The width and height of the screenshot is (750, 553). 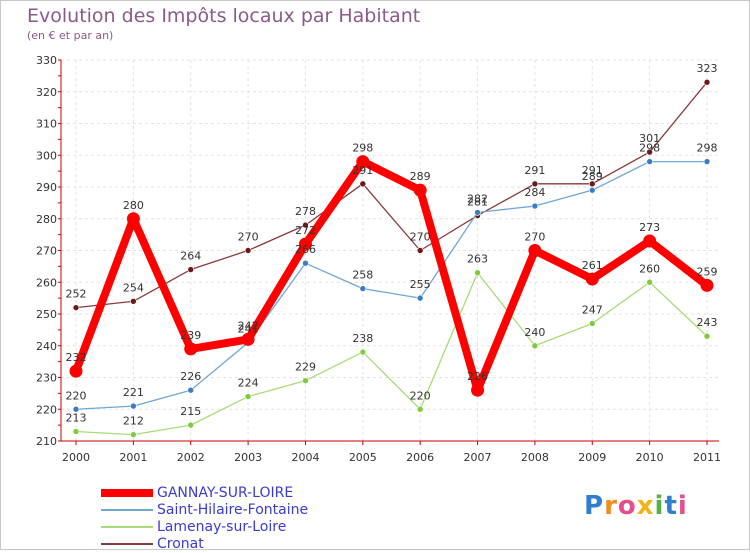 What do you see at coordinates (420, 284) in the screenshot?
I see `data-label: 255` at bounding box center [420, 284].